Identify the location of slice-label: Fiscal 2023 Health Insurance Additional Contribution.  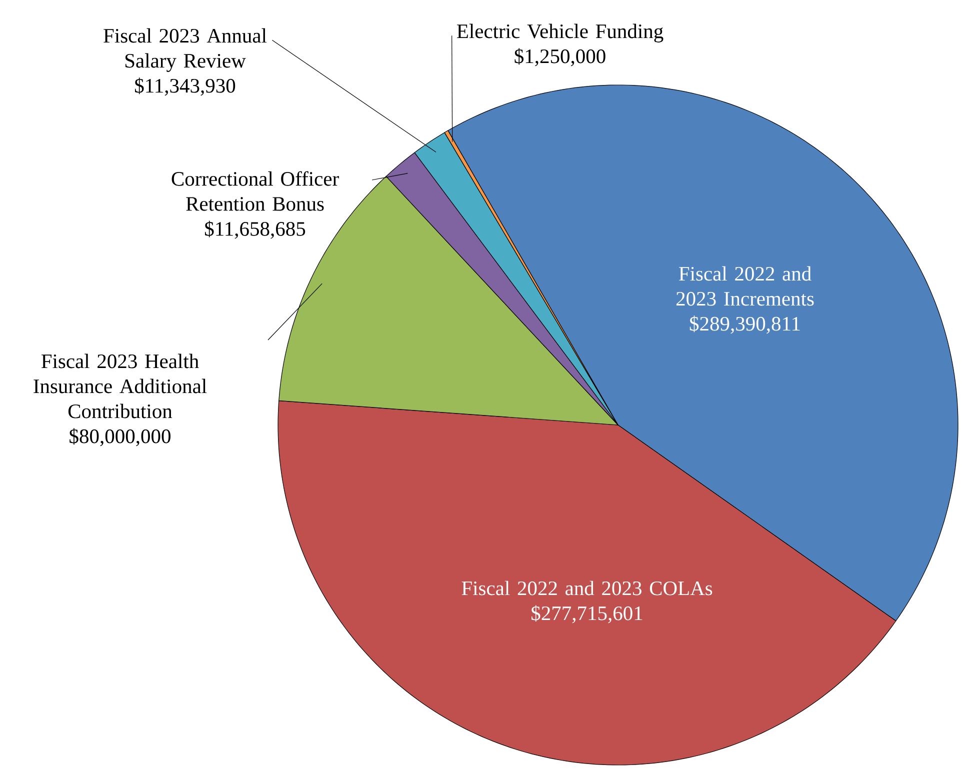
(120, 386).